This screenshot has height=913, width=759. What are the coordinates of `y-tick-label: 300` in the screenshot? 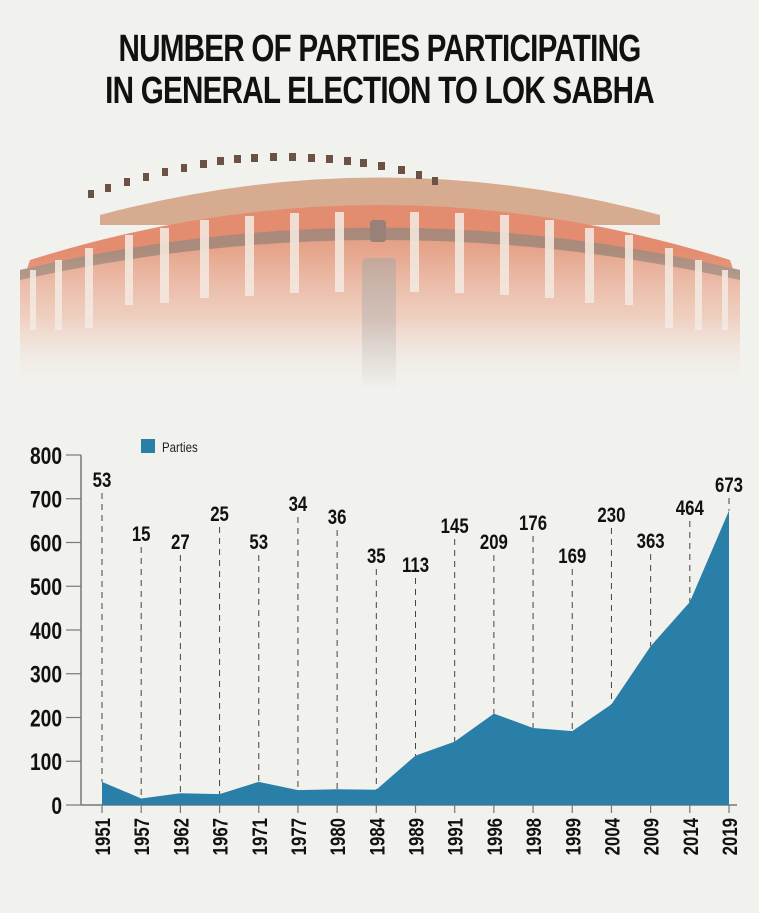 It's located at (46, 675).